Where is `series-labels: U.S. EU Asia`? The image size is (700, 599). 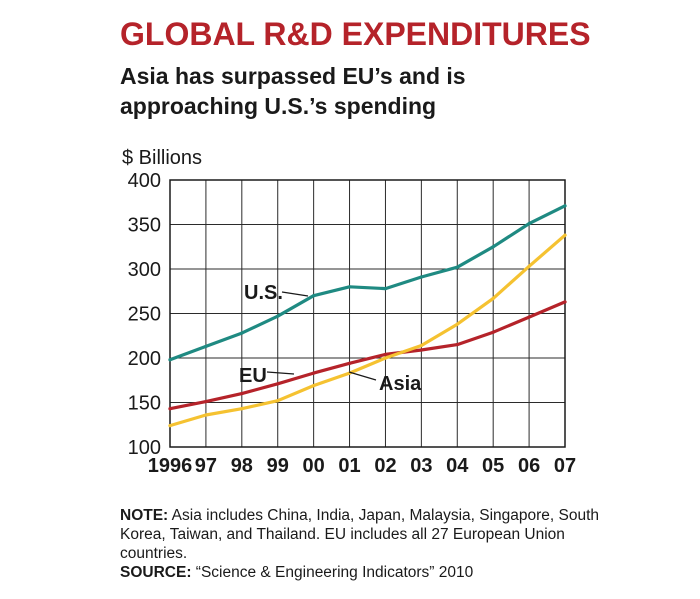
series-labels: U.S. EU Asia is located at coordinates (330, 338).